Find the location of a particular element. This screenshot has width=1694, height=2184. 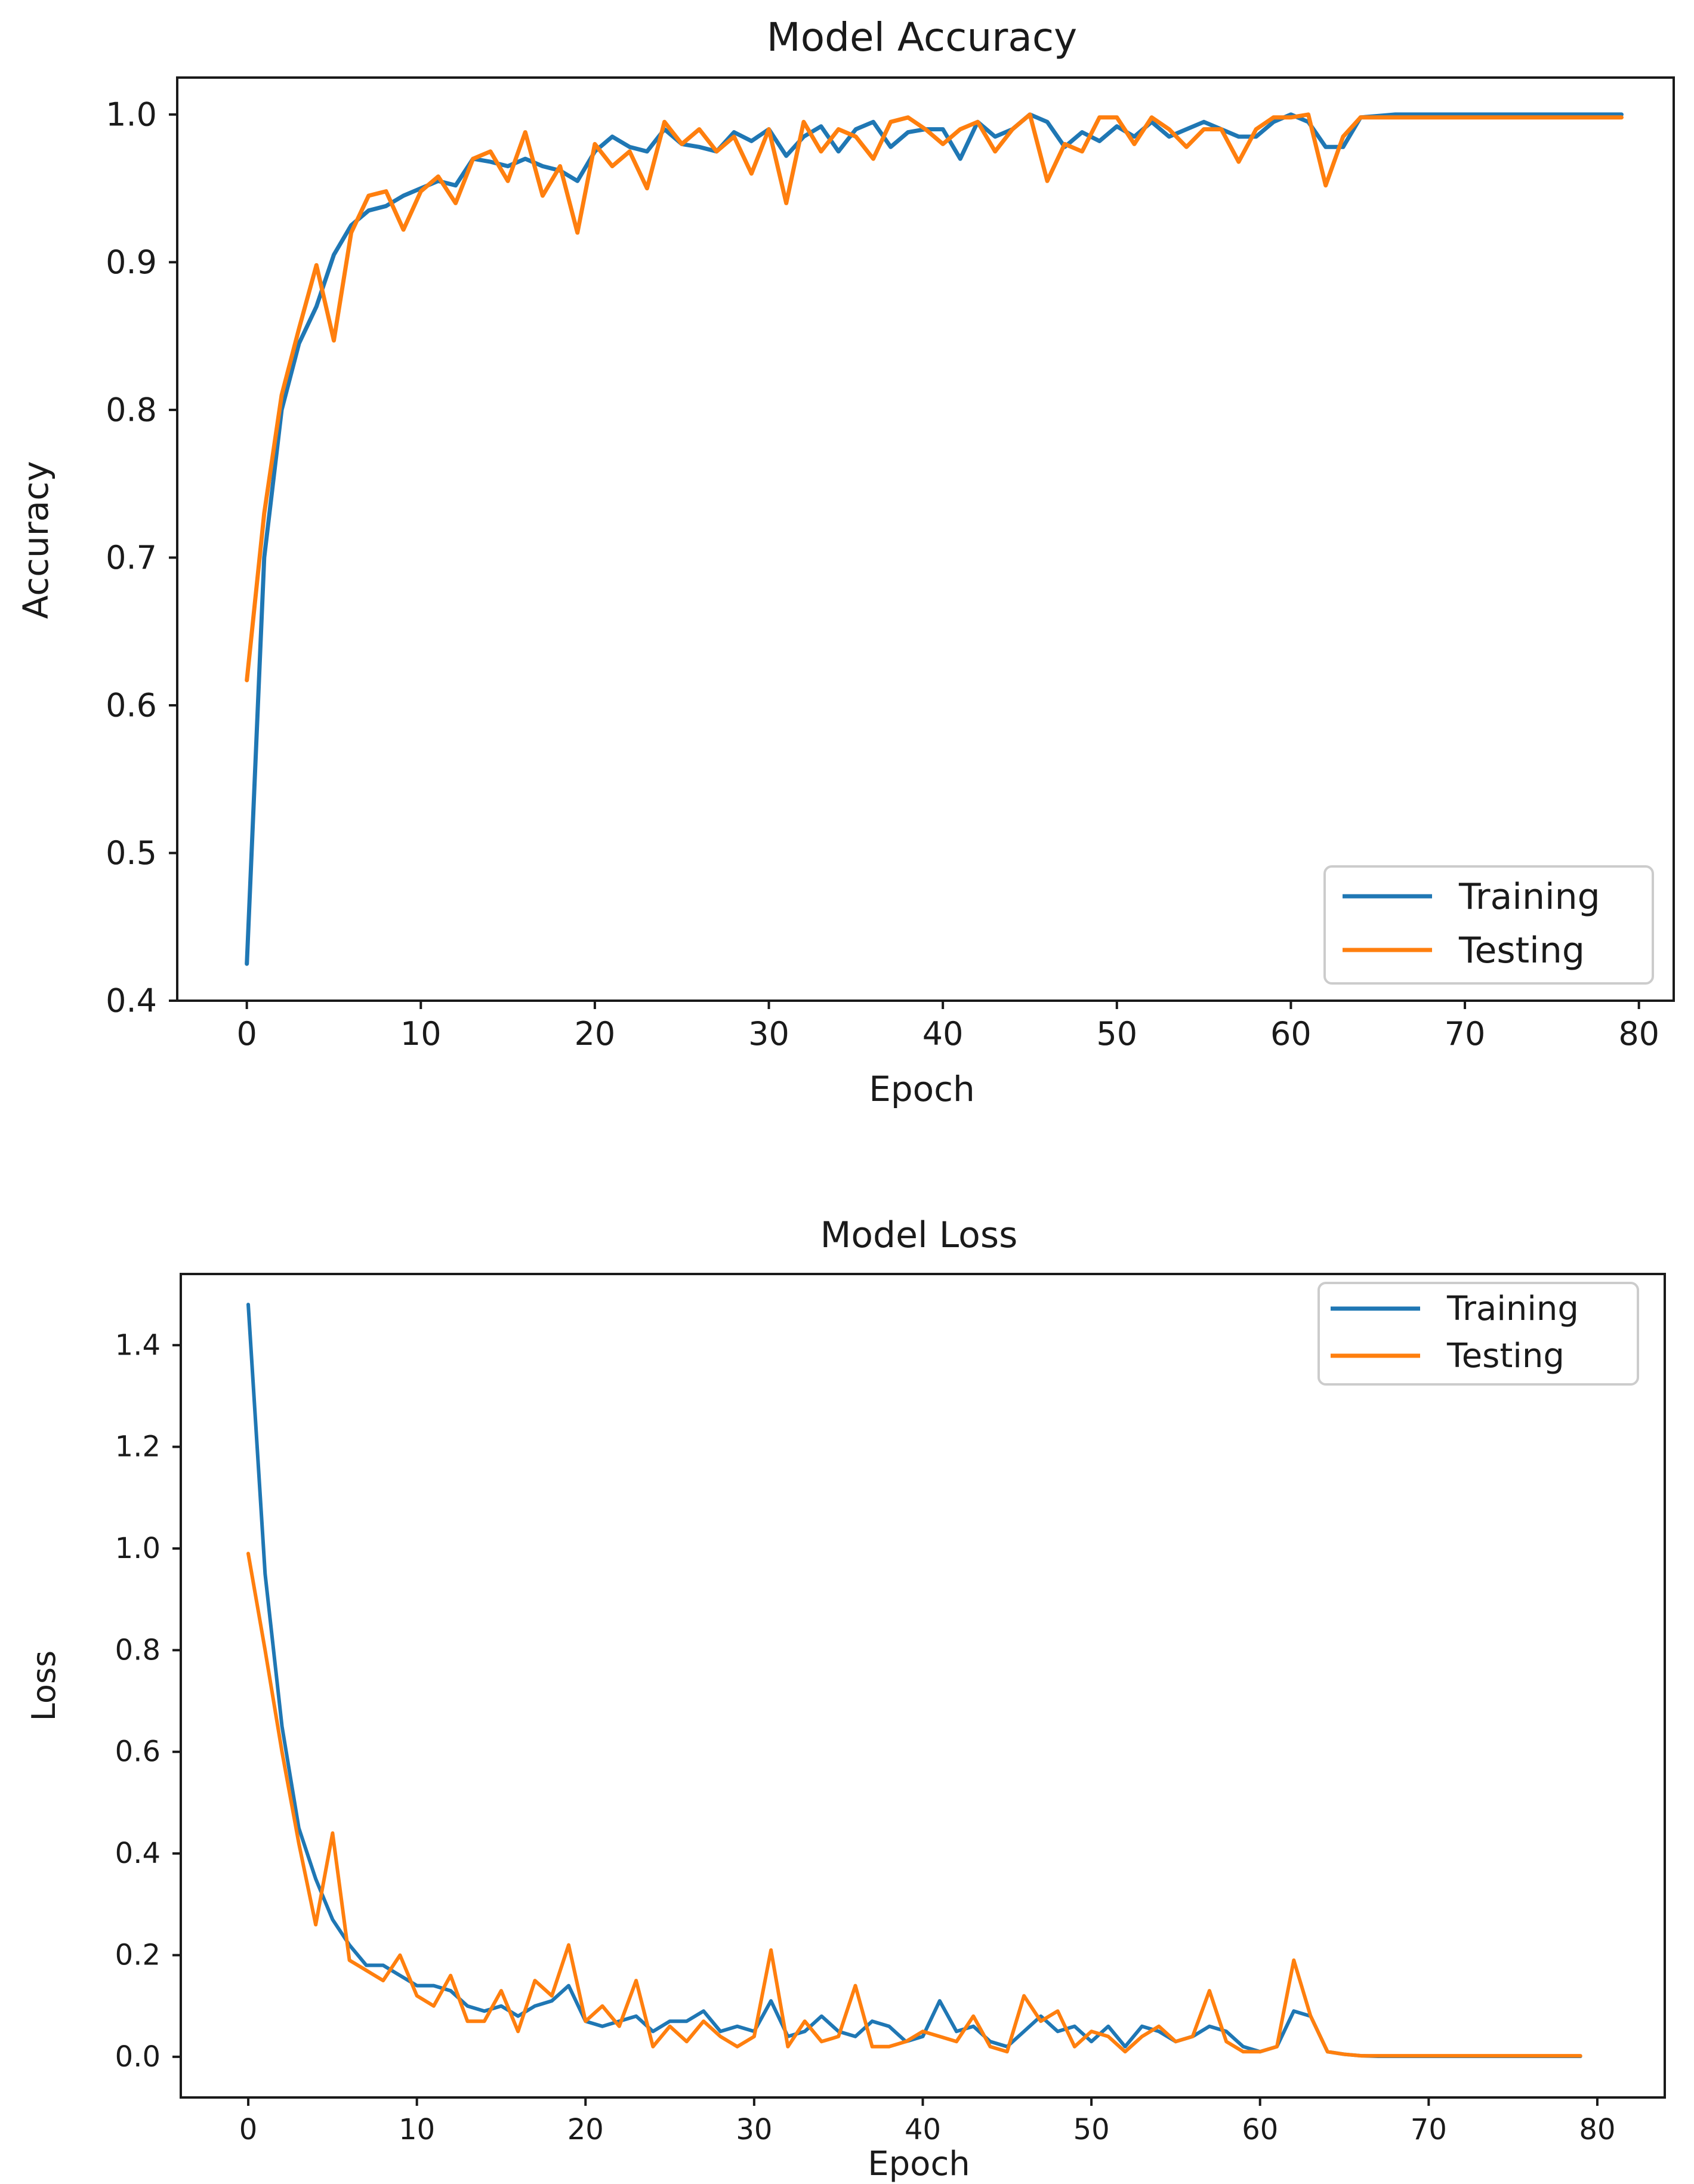

loss-y-tick-label: 1.0 is located at coordinates (138, 1549).